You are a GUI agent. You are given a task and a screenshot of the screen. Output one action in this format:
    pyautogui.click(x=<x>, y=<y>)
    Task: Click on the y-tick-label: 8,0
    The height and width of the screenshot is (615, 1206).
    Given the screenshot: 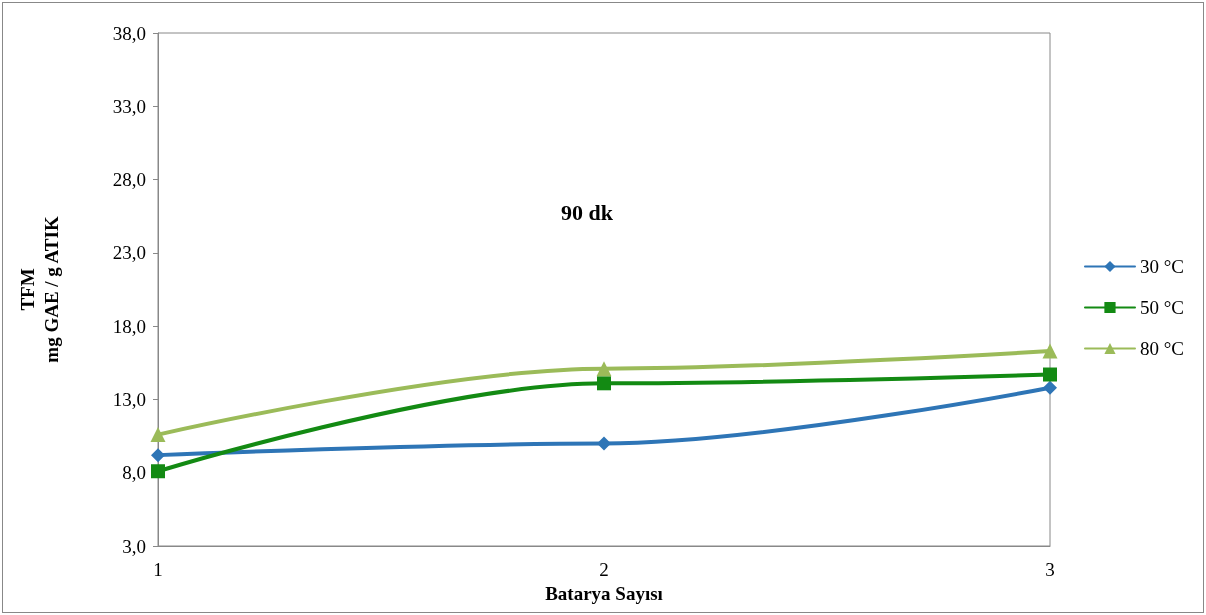 What is the action you would take?
    pyautogui.click(x=134, y=473)
    